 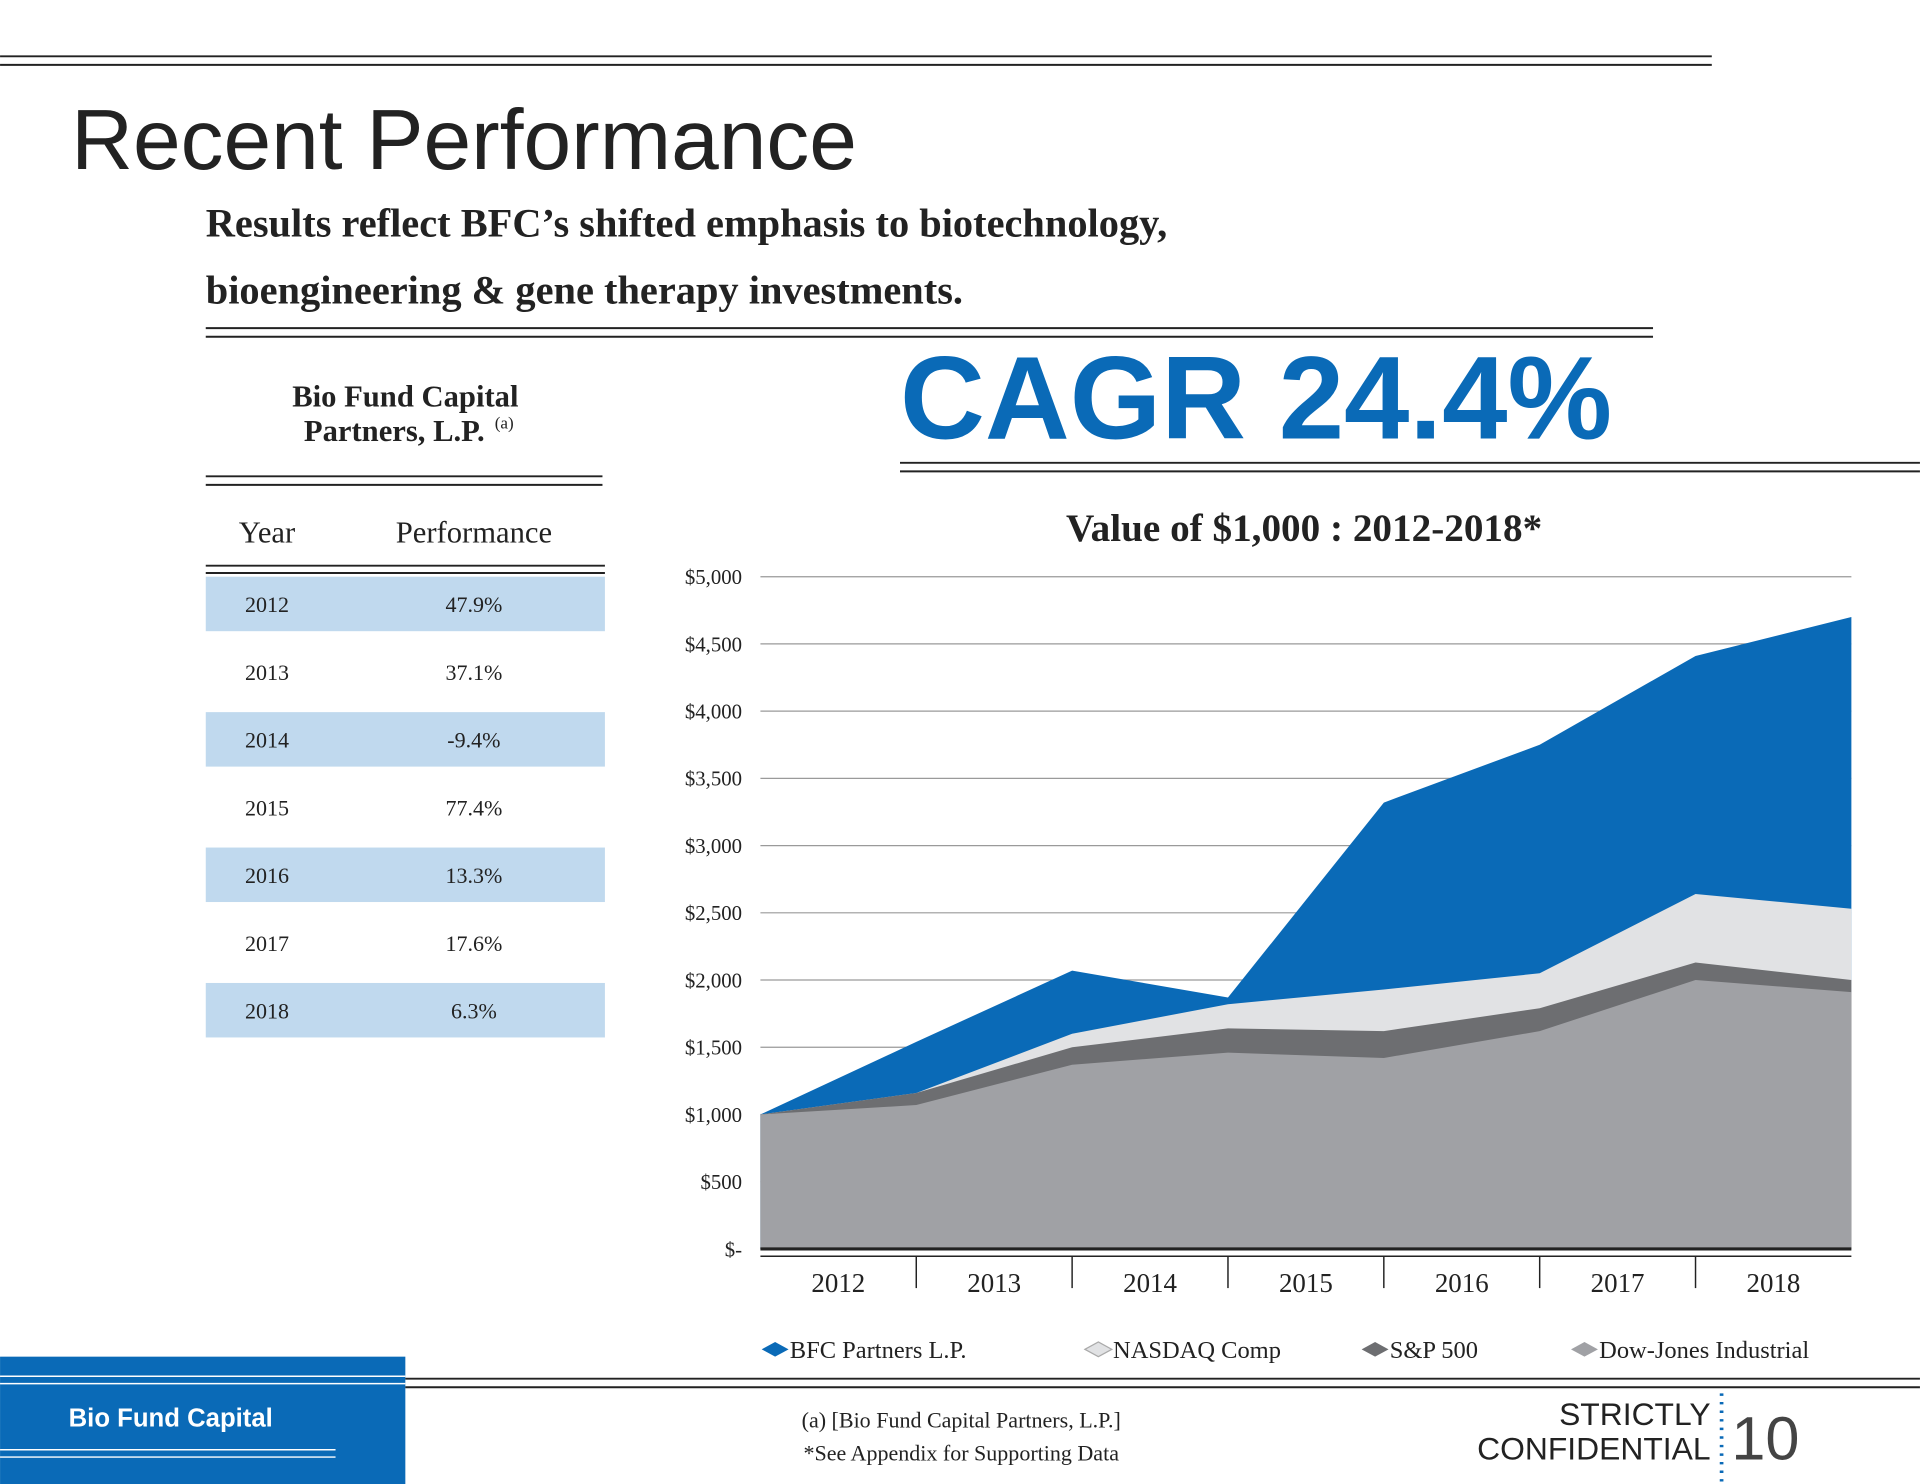 What do you see at coordinates (1774, 1283) in the screenshot?
I see `x-tick-label: 2018` at bounding box center [1774, 1283].